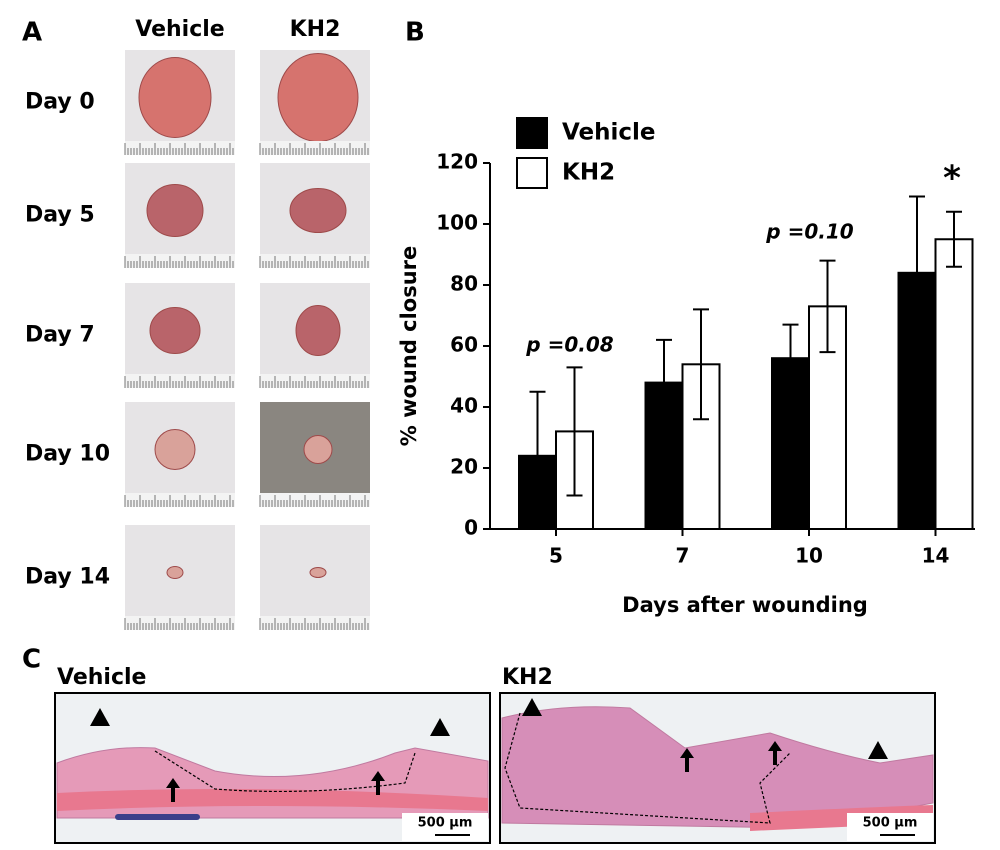 Image resolution: width=1000 pixels, height=850 pixels. I want to click on row-label: Day 7, so click(60, 335).